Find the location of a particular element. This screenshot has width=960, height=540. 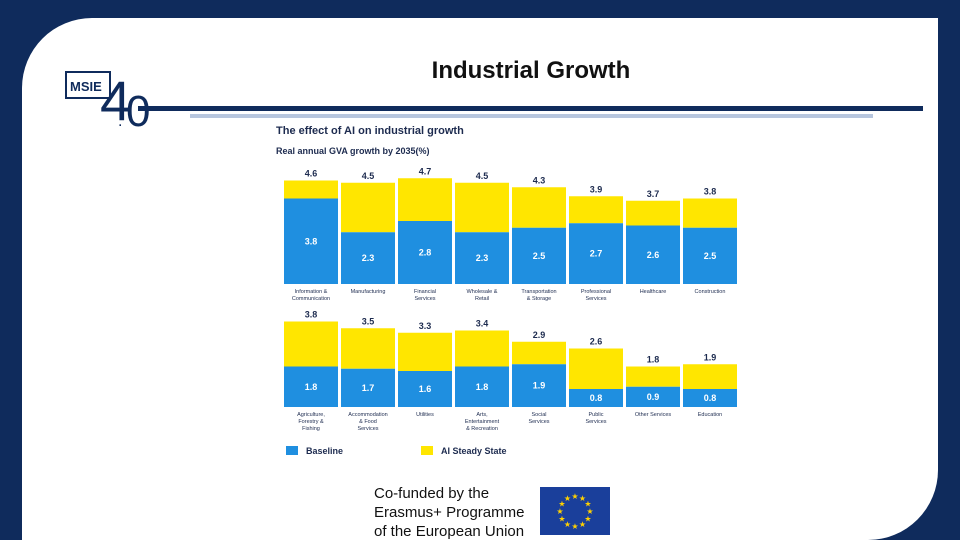

category-label: Public is located at coordinates (596, 415).